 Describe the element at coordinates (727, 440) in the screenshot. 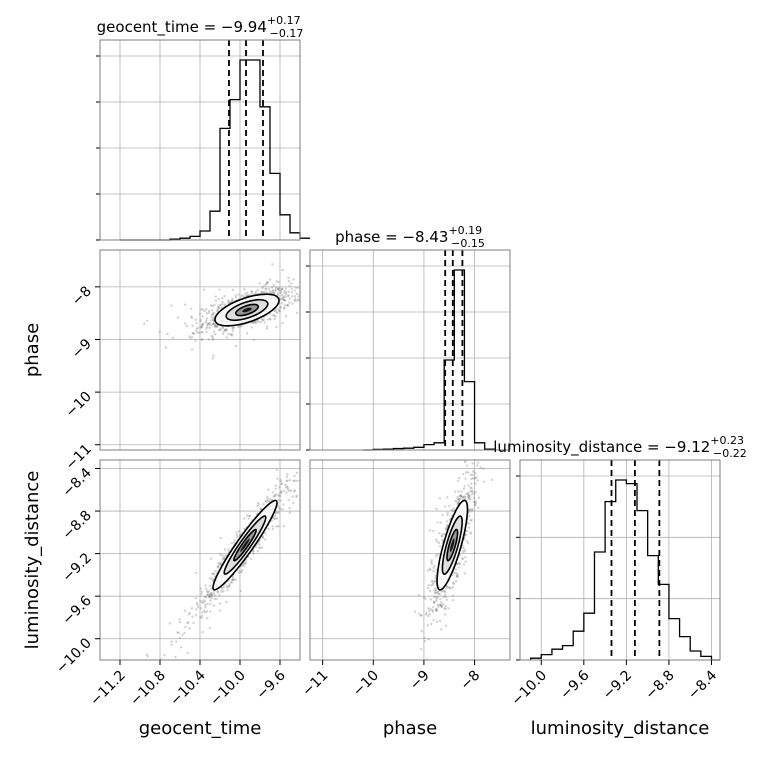

I see `title-plus: +0.23` at that location.